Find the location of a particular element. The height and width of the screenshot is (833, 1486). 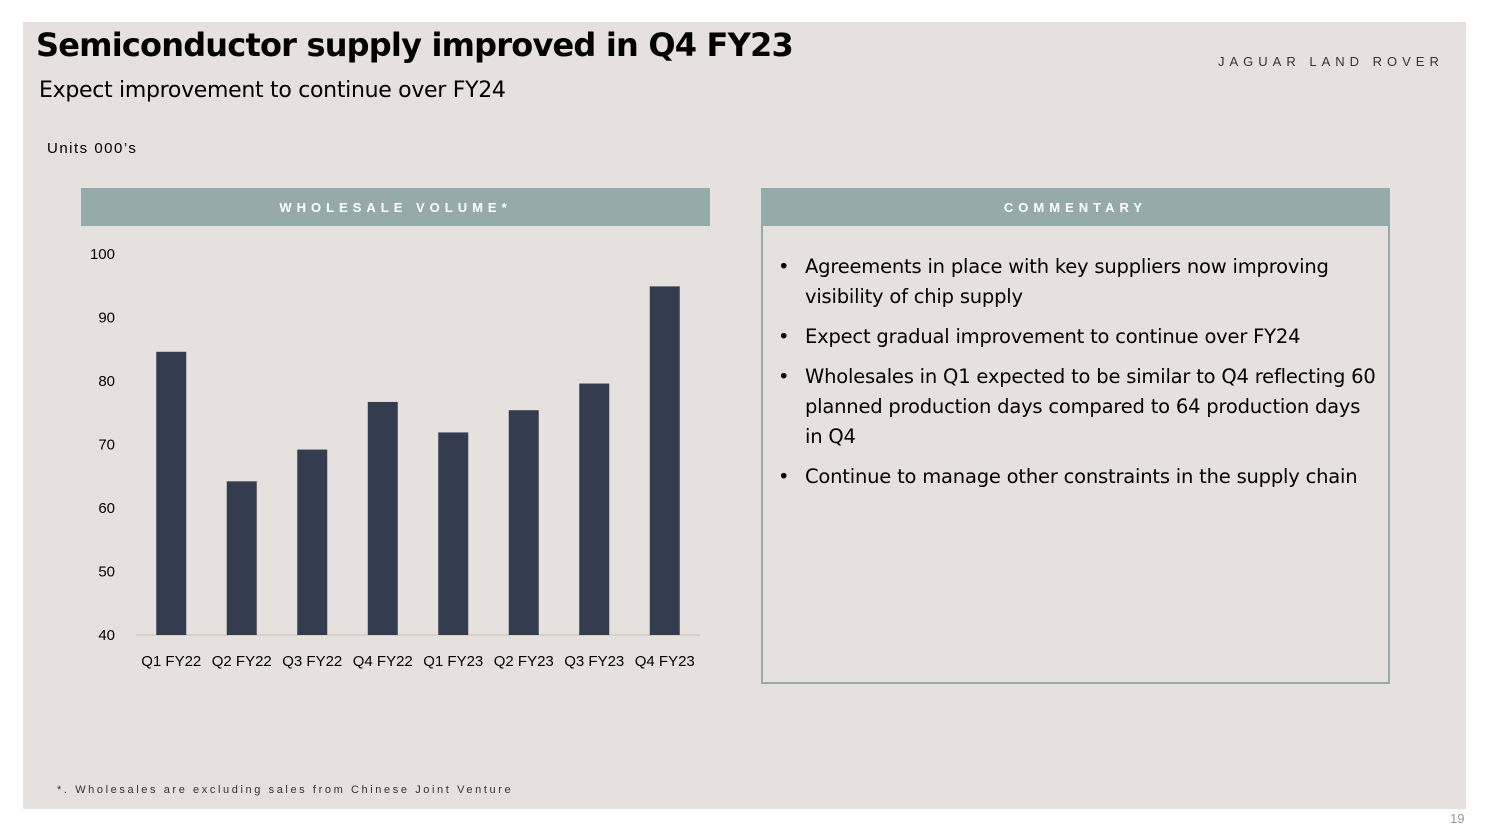

x-tick-label: Q4 FY23 is located at coordinates (665, 661).